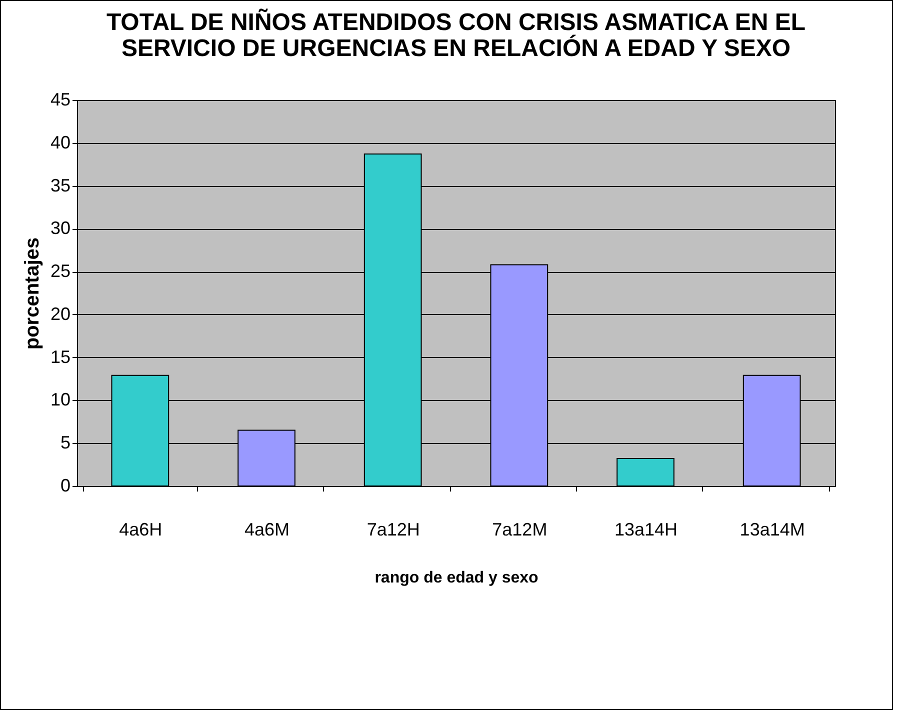 This screenshot has height=719, width=915. I want to click on chart-title: TOTAL DE NIÑOS ATENDIDOS CON CRISIS ASMATICA EN EL SERVICIO DE URGENCIAS EN RELACIÓN A EDAD Y SEXO, so click(456, 35).